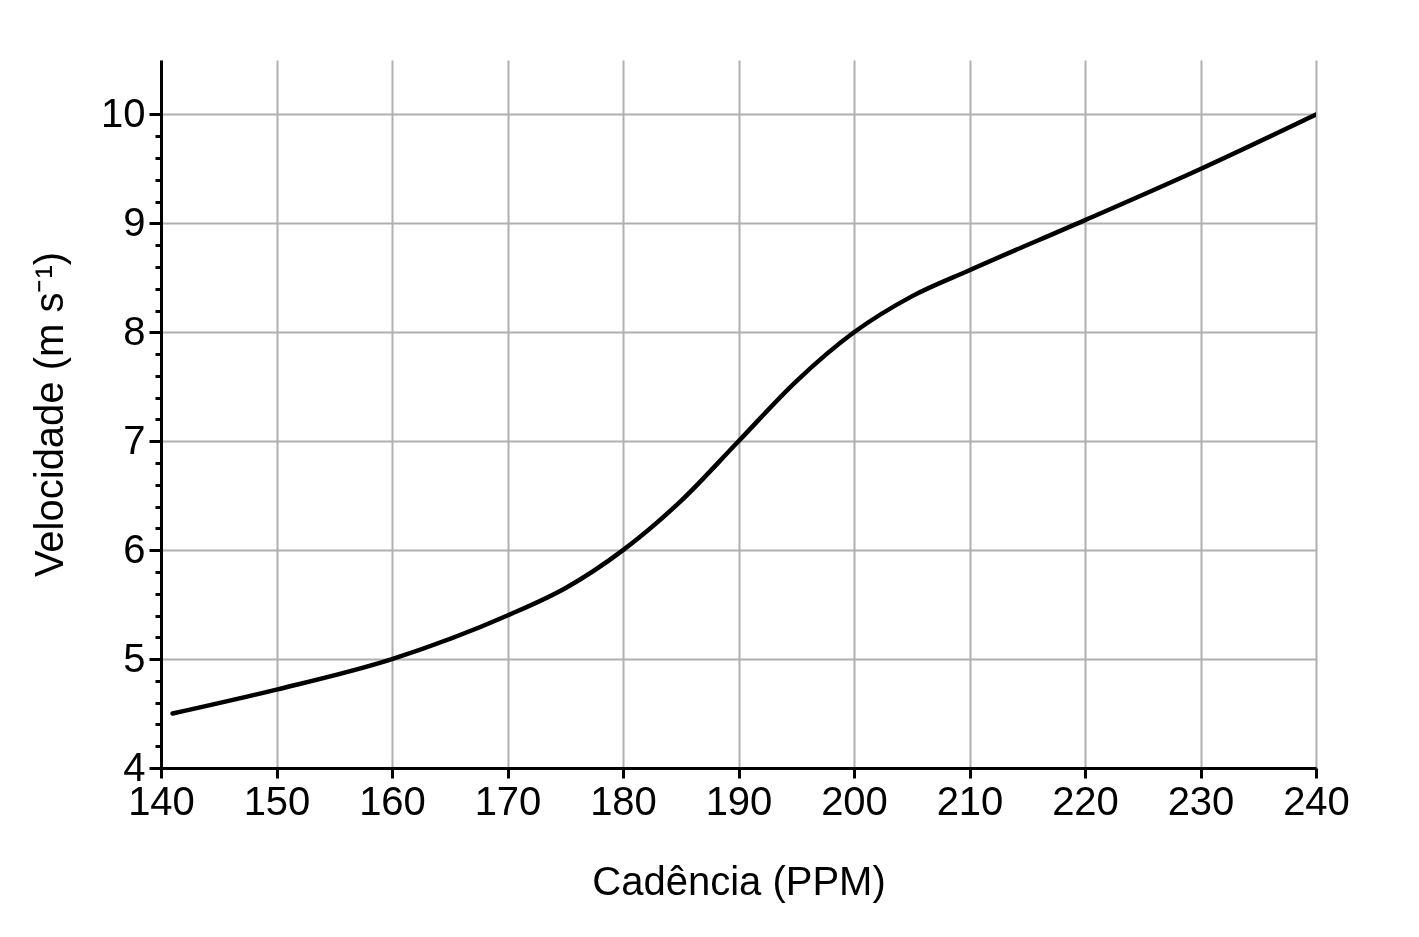 The height and width of the screenshot is (937, 1419). I want to click on y-tick-label: 5, so click(134, 657).